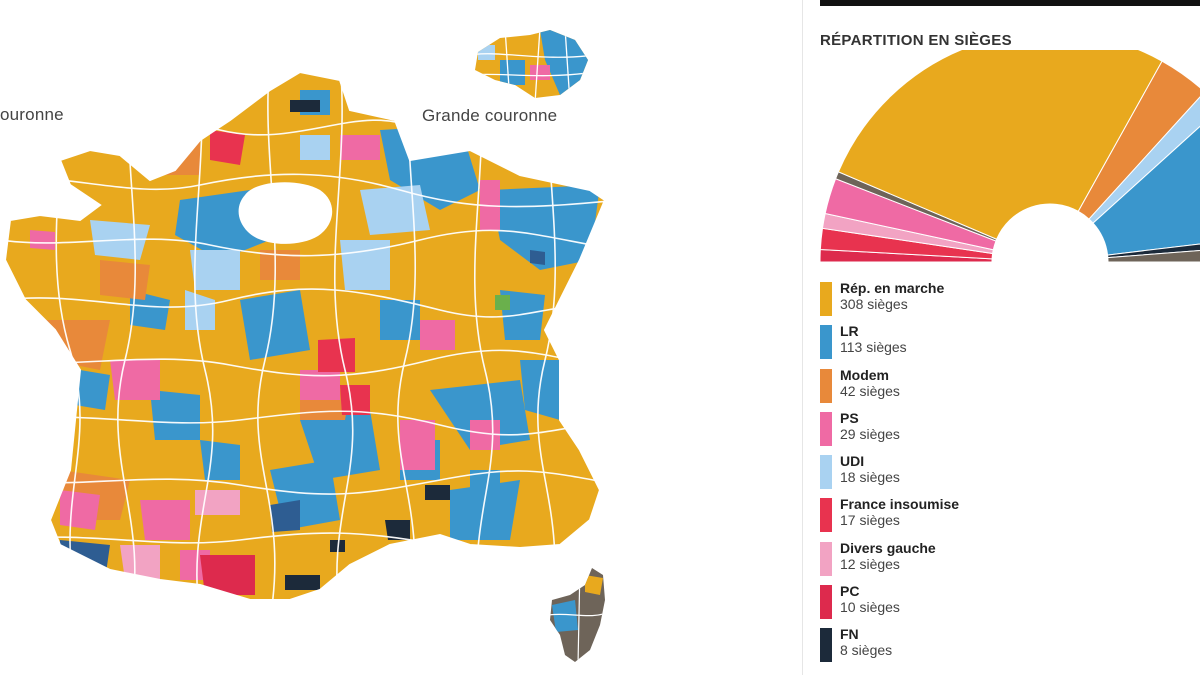 This screenshot has width=1200, height=675. Describe the element at coordinates (1010, 431) in the screenshot. I see `legend-item: PS 29 sièges` at that location.